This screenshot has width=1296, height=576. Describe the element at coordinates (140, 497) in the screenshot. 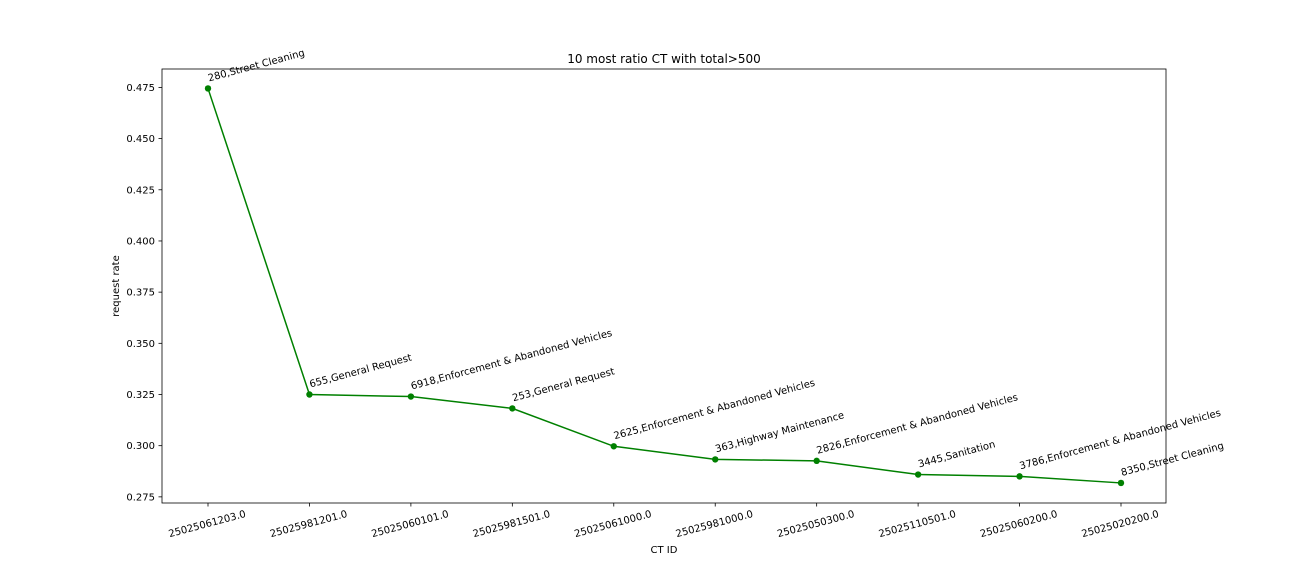

I see `y-tick-label: 0.275` at that location.